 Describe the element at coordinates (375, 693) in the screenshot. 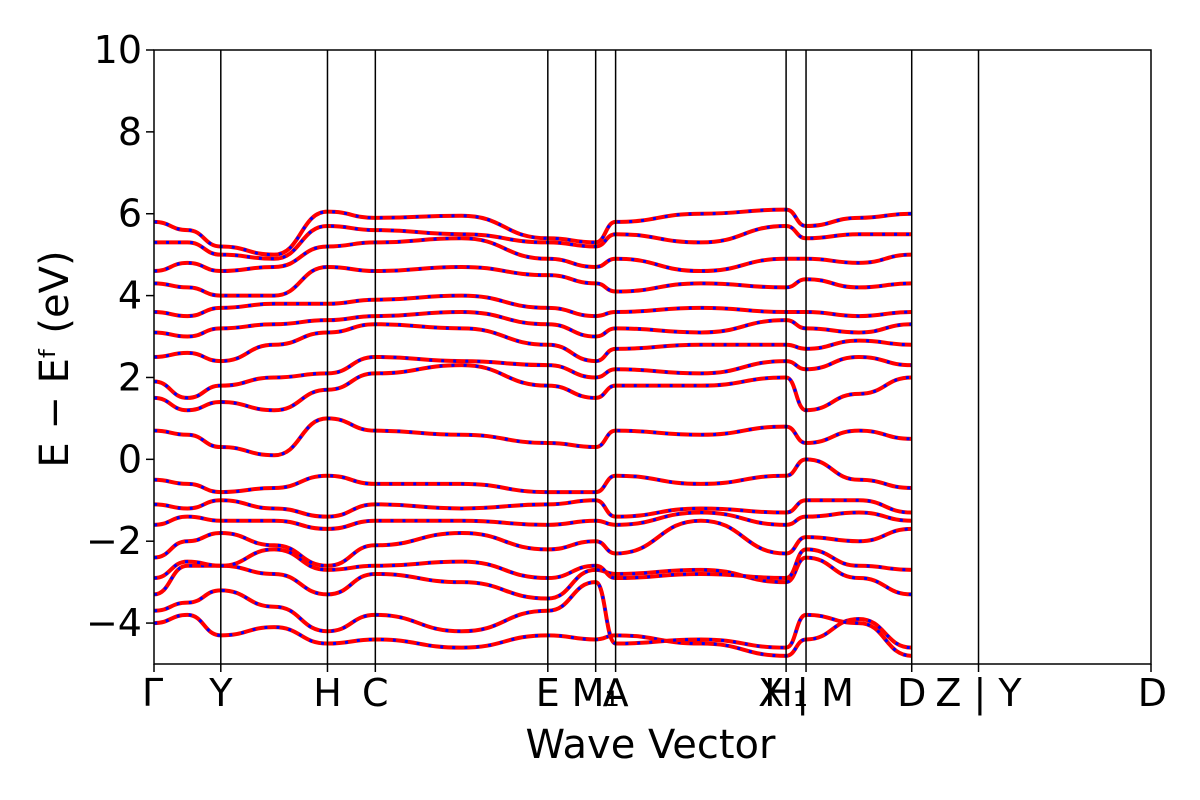

I see `x-tick-label: C` at that location.